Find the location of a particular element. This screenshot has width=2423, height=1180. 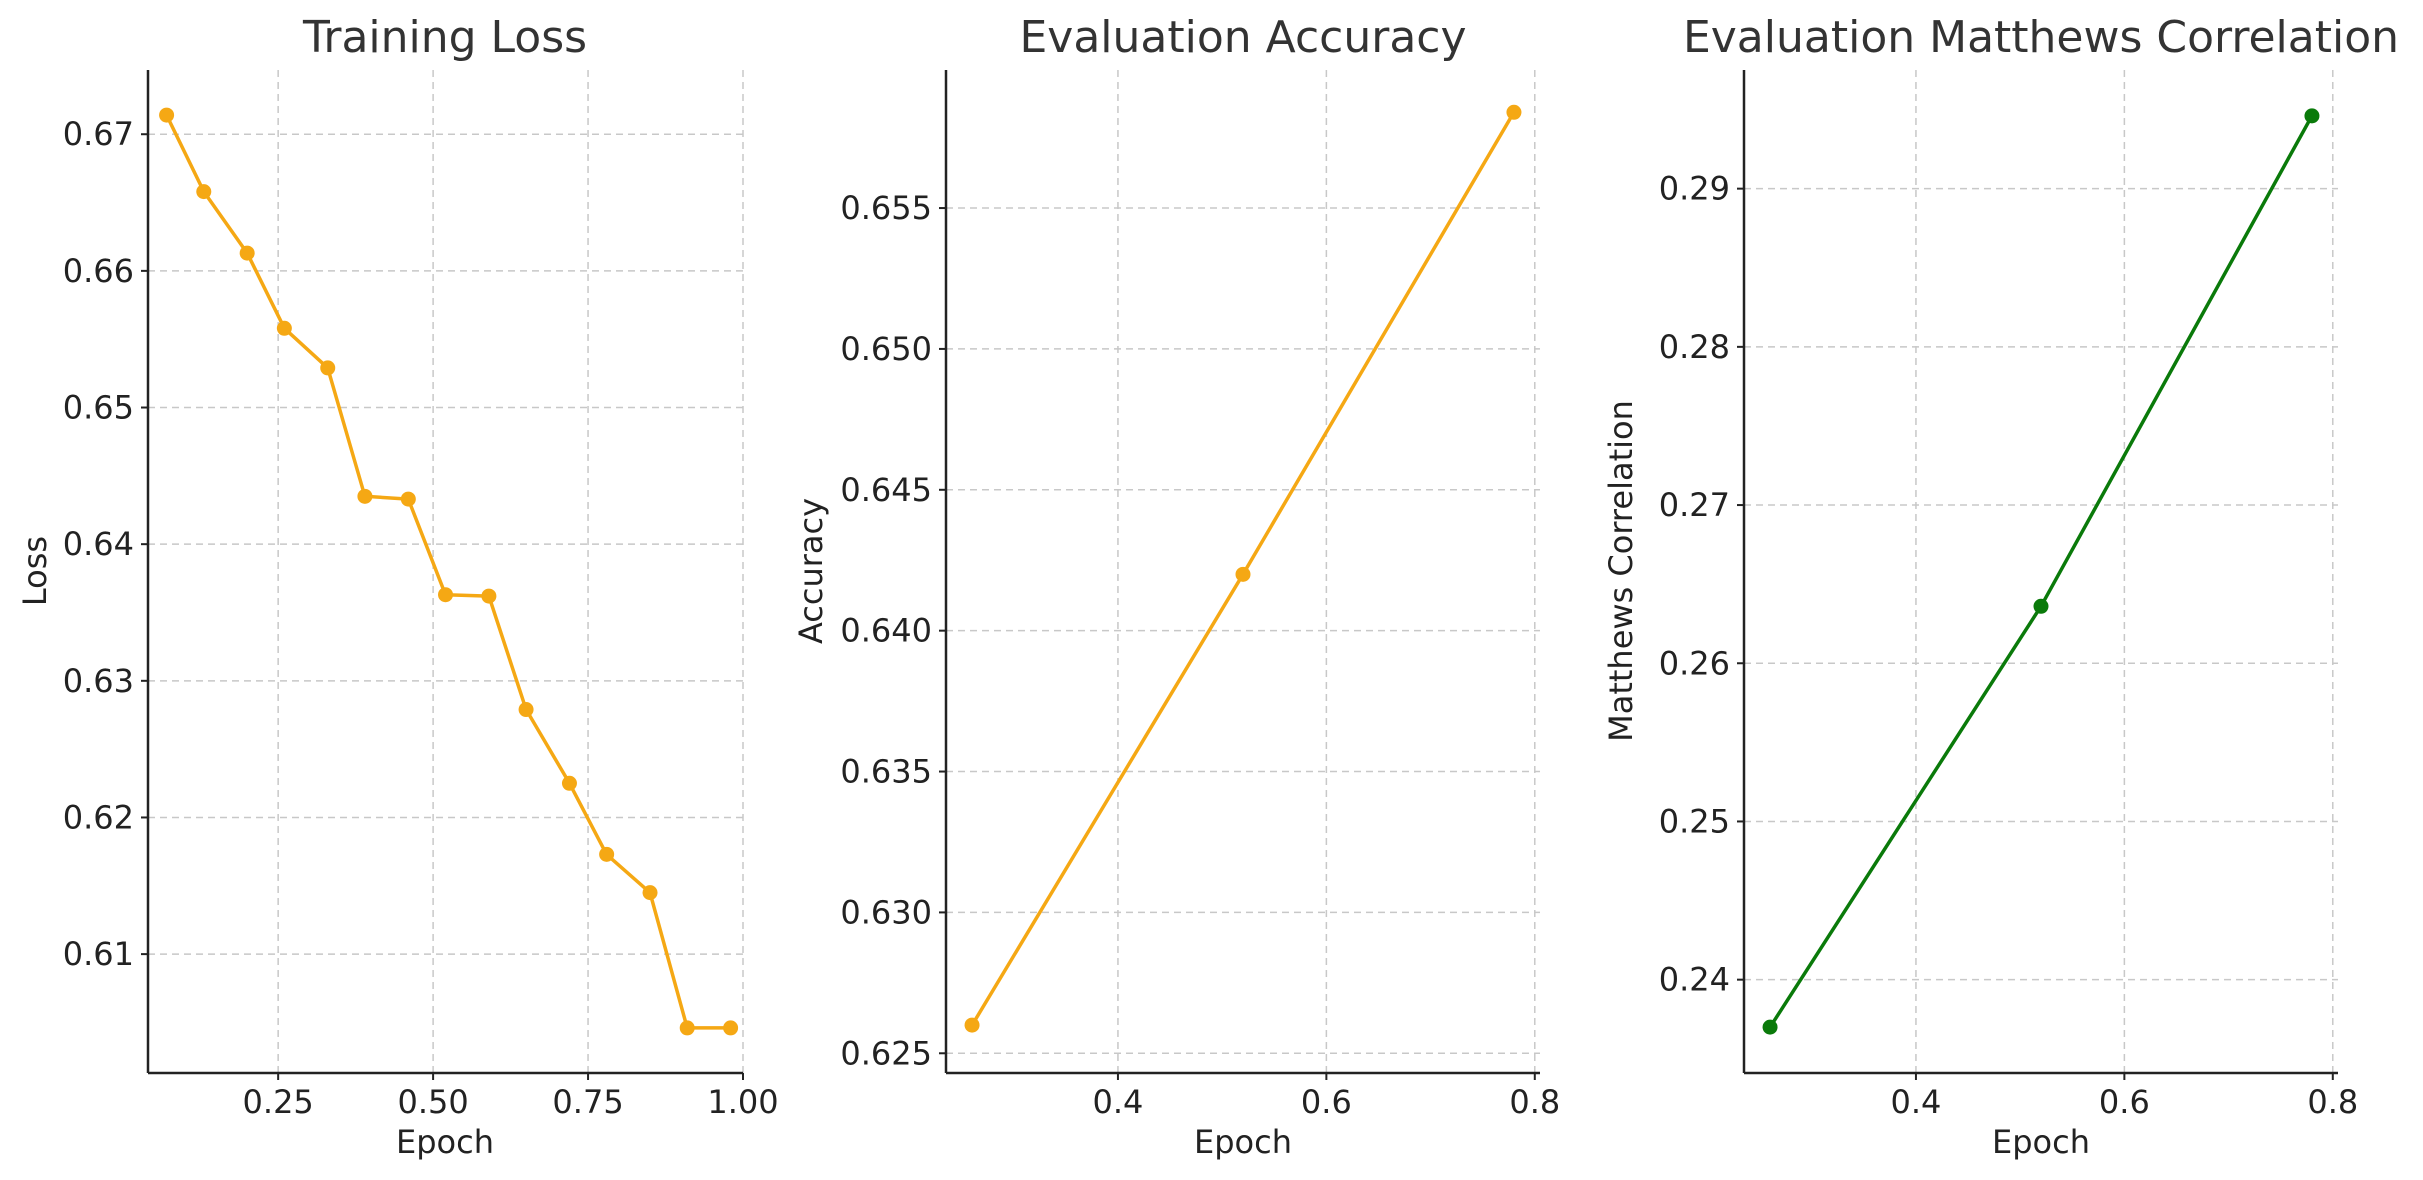

x-tick-label: 0.25 is located at coordinates (278, 1102).